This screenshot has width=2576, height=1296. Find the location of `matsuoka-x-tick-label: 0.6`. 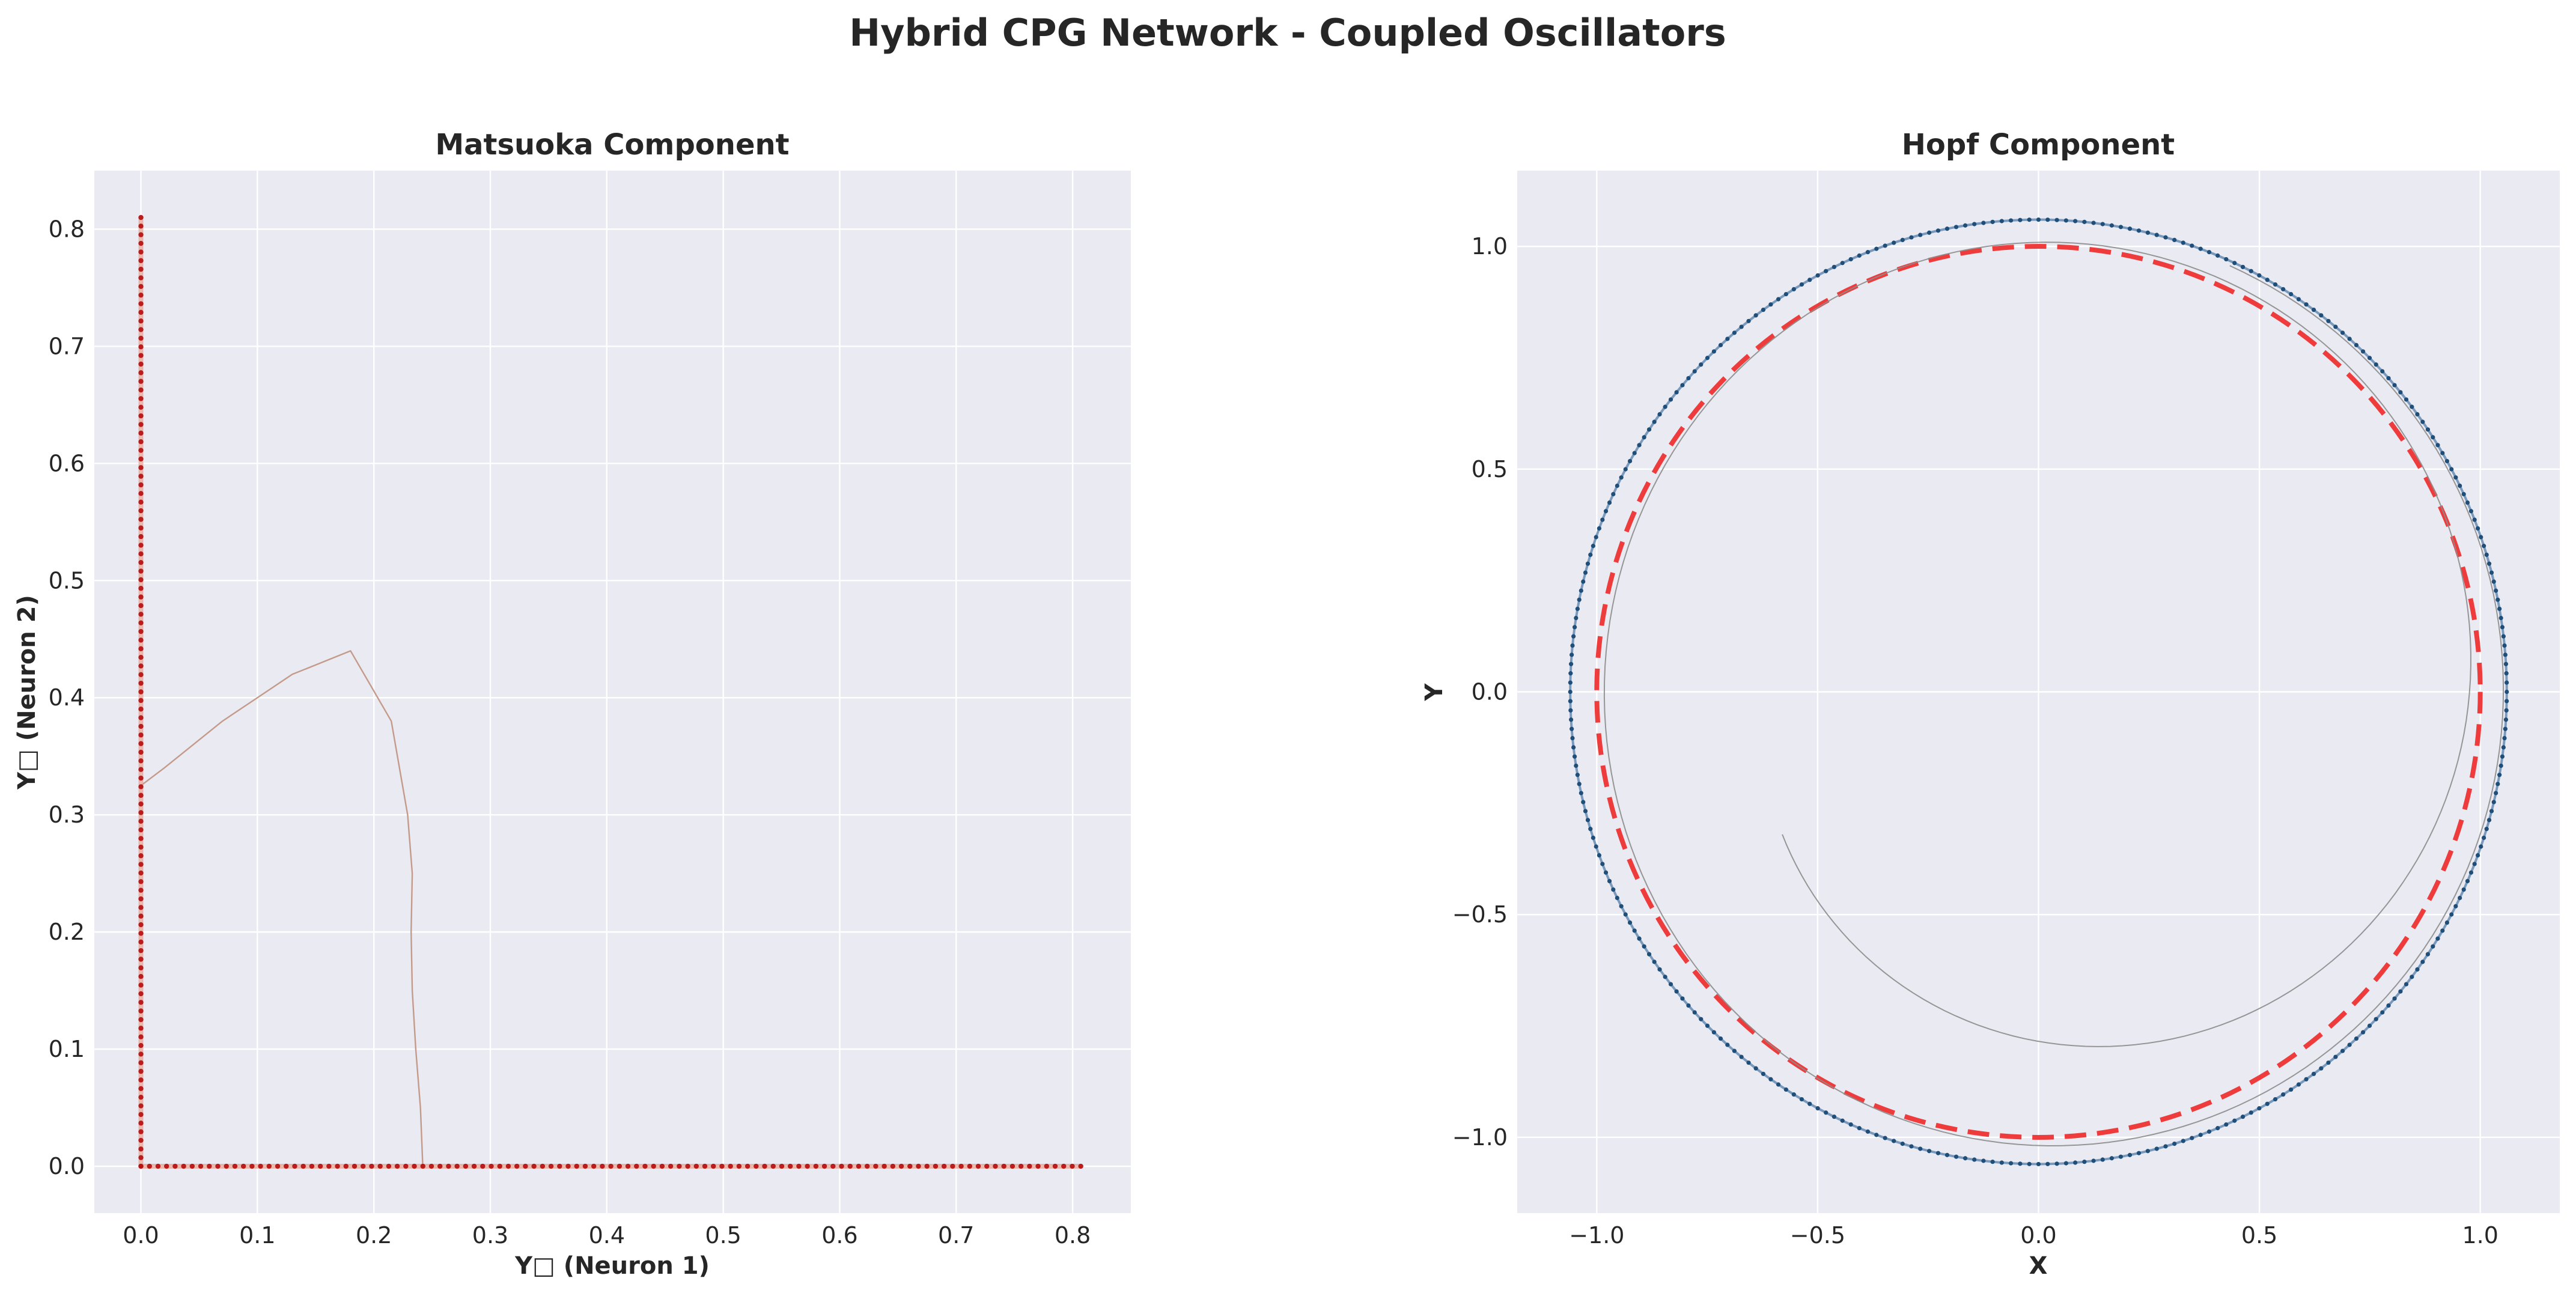

matsuoka-x-tick-label: 0.6 is located at coordinates (839, 1235).